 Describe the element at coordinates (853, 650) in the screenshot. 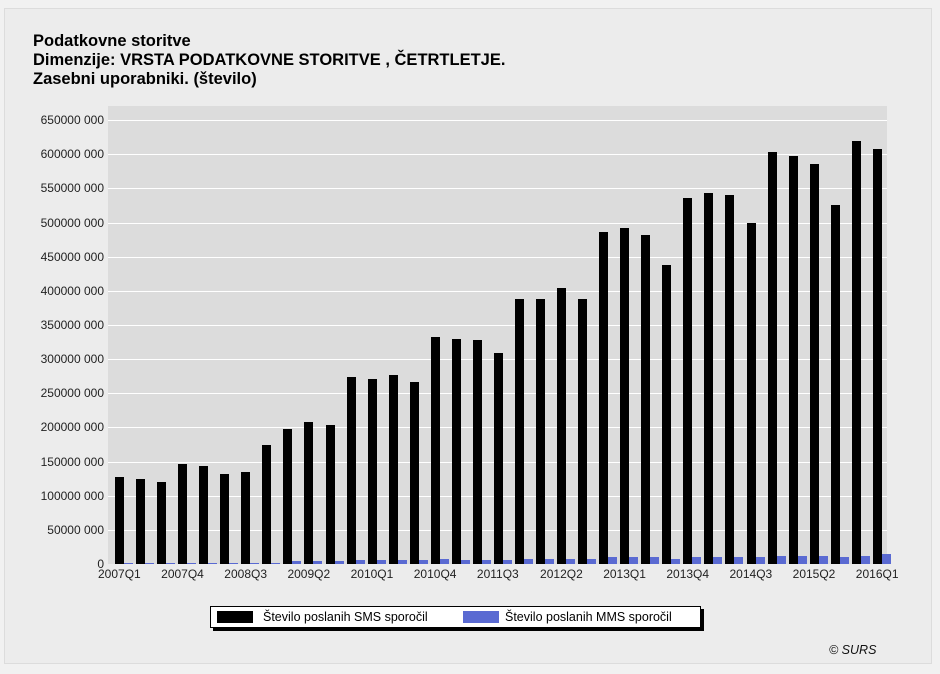

I see `copyright: © SURS` at that location.